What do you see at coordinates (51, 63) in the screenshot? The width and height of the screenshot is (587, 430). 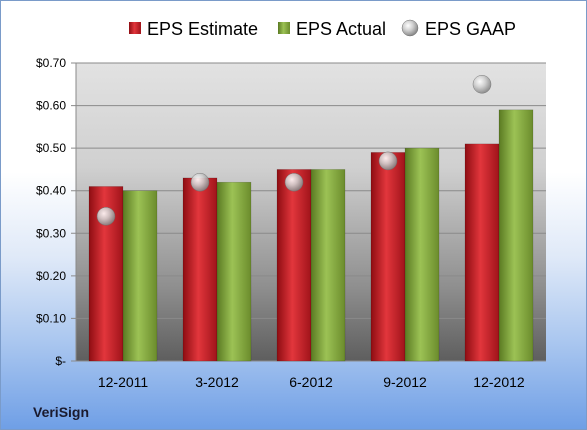 I see `y-tick-label: $0.70` at bounding box center [51, 63].